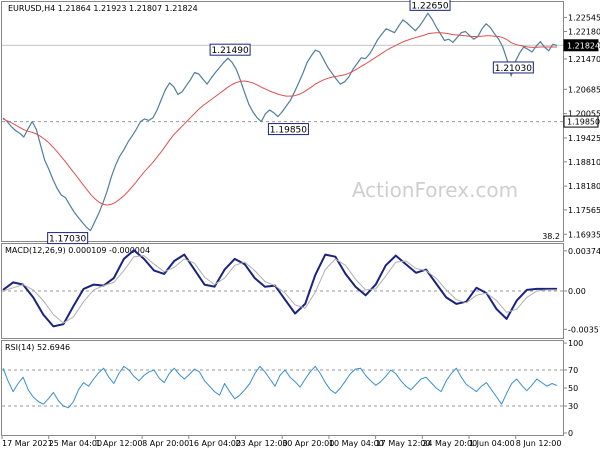  I want to click on y-tick-label: 0.003747, so click(584, 251).